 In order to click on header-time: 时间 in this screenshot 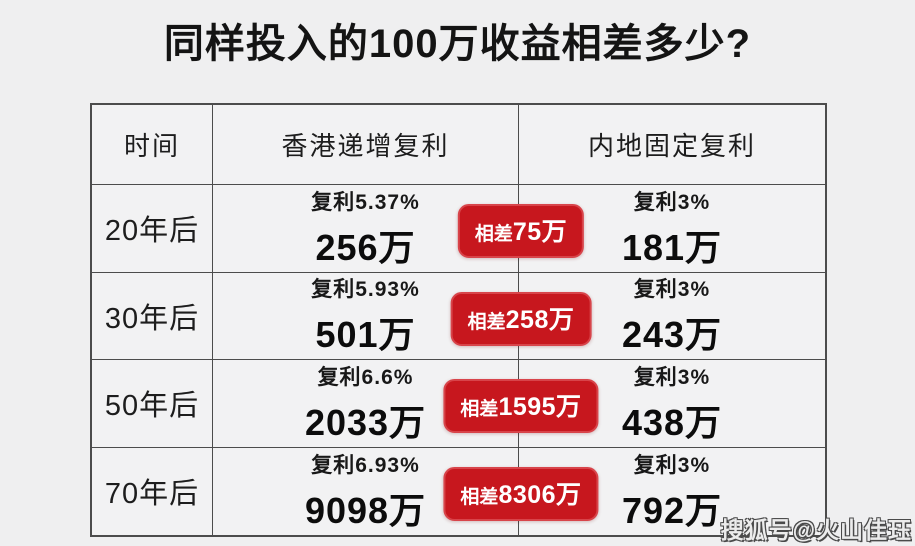, I will do `click(152, 145)`.